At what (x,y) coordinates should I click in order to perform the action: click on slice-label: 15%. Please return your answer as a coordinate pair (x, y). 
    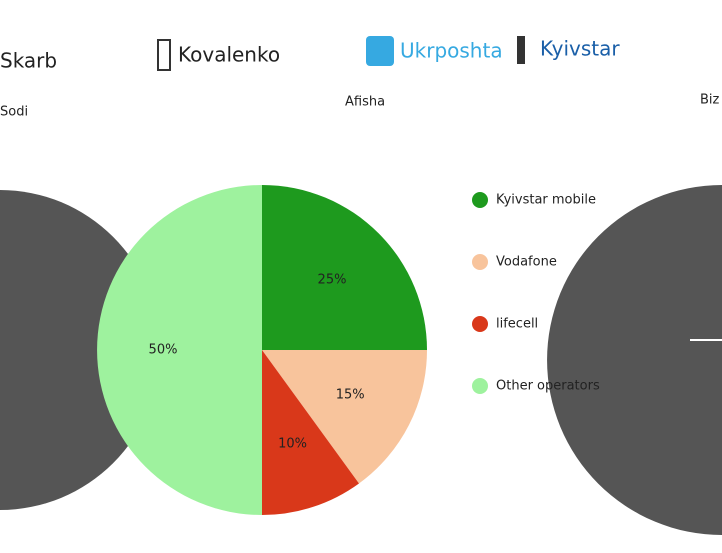
    Looking at the image, I should click on (350, 394).